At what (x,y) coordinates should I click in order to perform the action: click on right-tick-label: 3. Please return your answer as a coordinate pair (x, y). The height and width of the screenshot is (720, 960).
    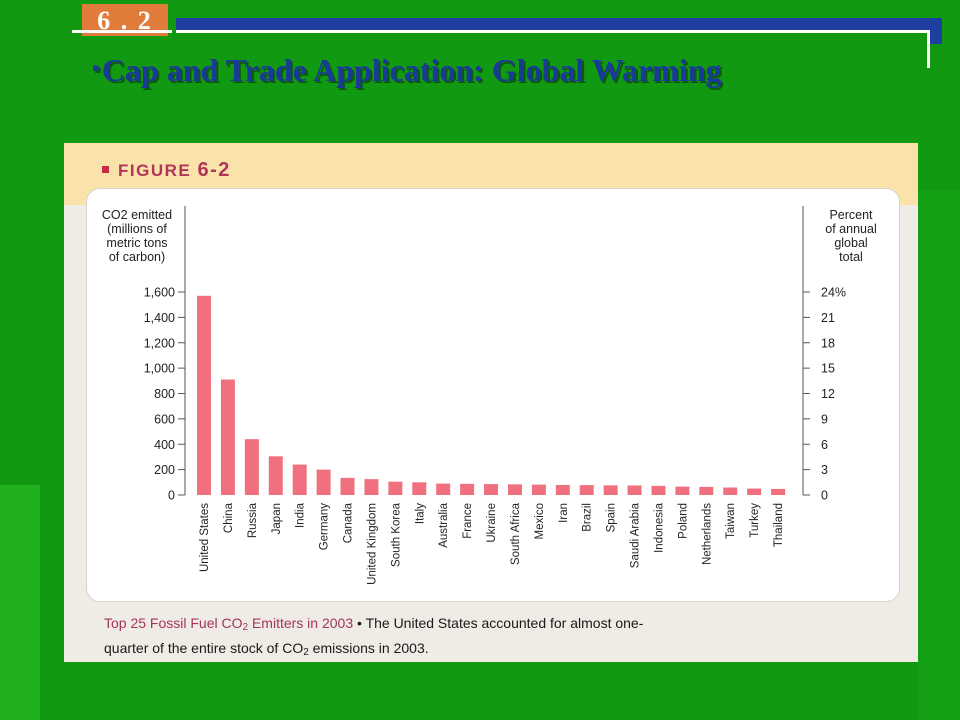
    Looking at the image, I should click on (824, 470).